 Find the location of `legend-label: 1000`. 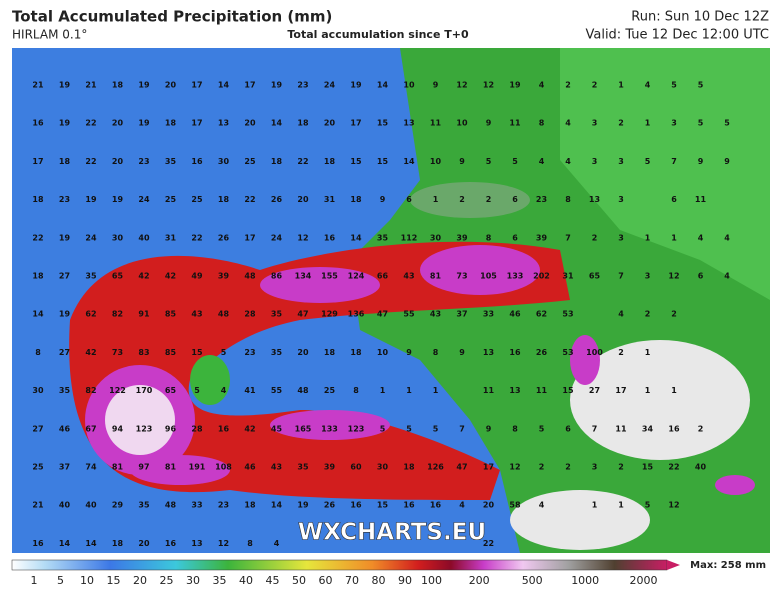

legend-label: 1000 is located at coordinates (585, 580).